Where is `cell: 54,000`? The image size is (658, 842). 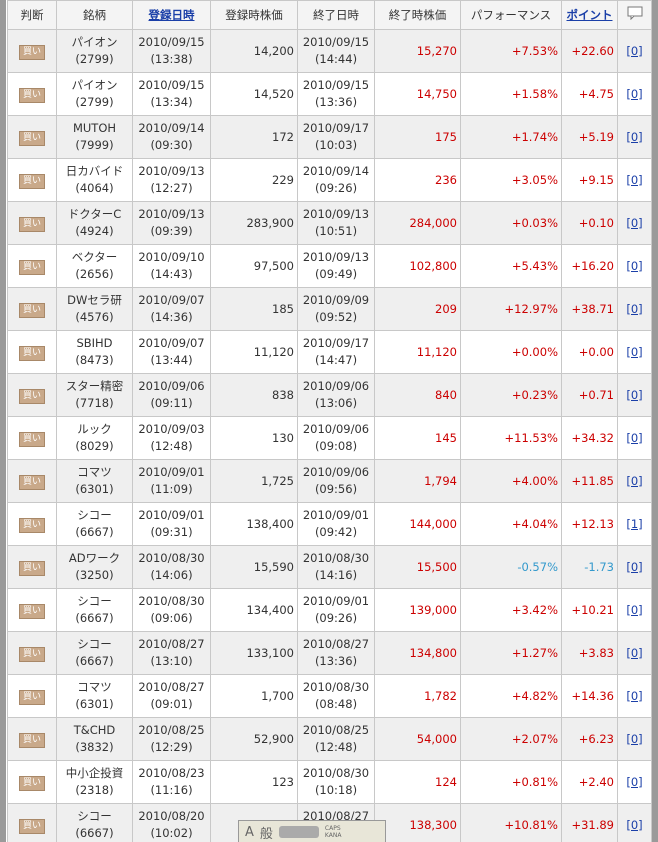
cell: 54,000 is located at coordinates (417, 739).